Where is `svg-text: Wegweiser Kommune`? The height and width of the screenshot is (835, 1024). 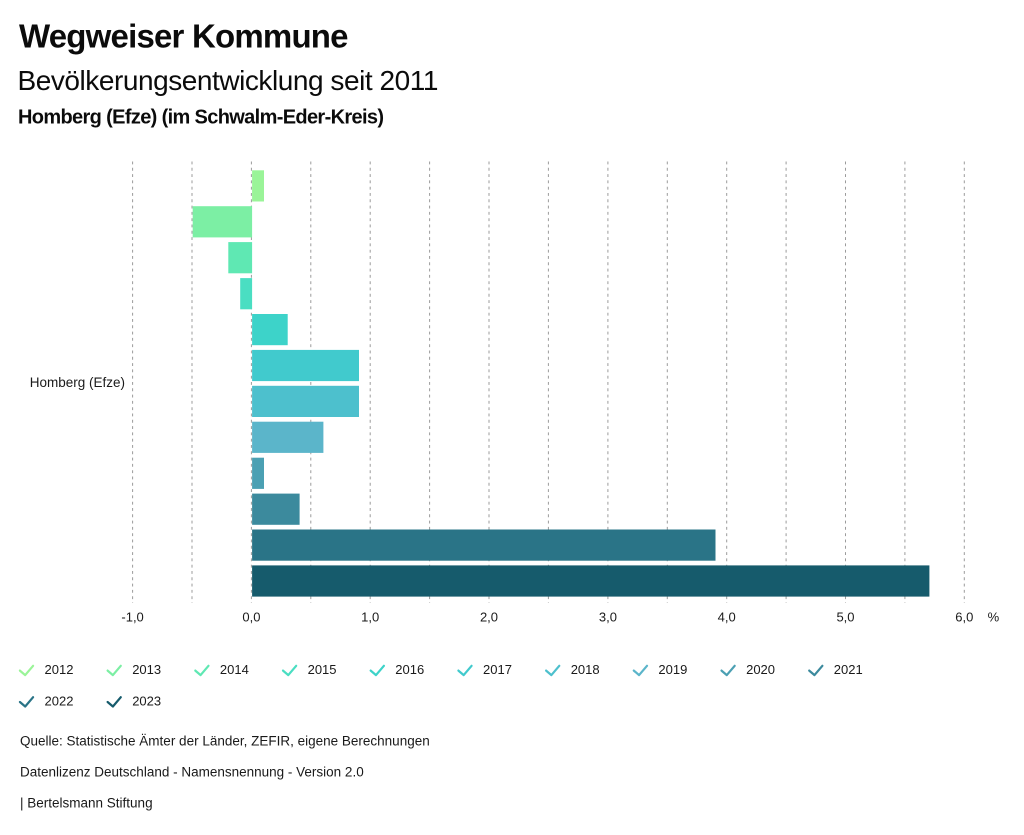
svg-text: Wegweiser Kommune is located at coordinates (183, 36).